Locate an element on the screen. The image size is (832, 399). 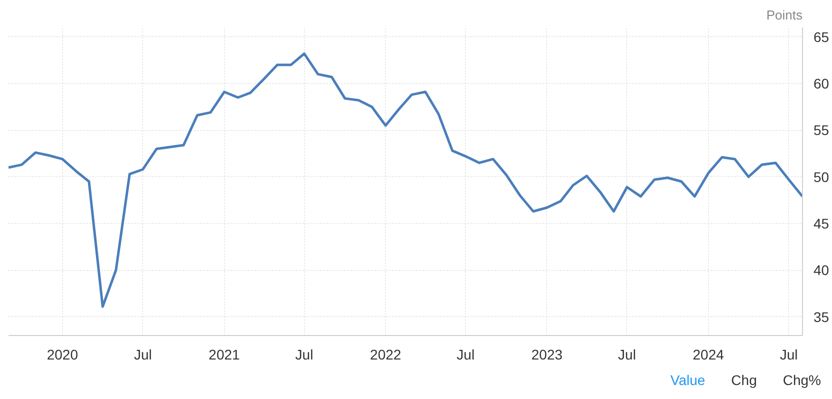
y-tick-label: 65 is located at coordinates (822, 36).